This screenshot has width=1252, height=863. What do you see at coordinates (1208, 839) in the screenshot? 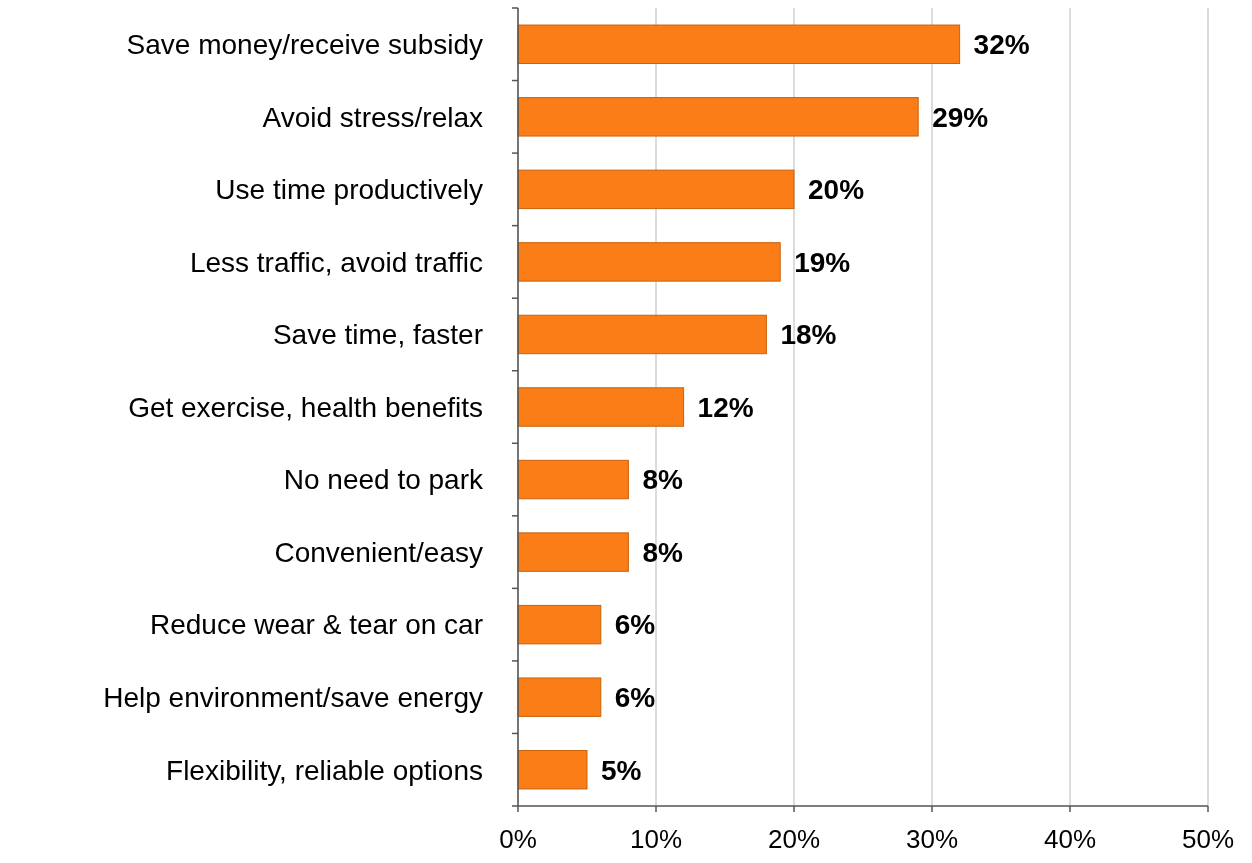
I see `x-tick-label: 50%` at bounding box center [1208, 839].